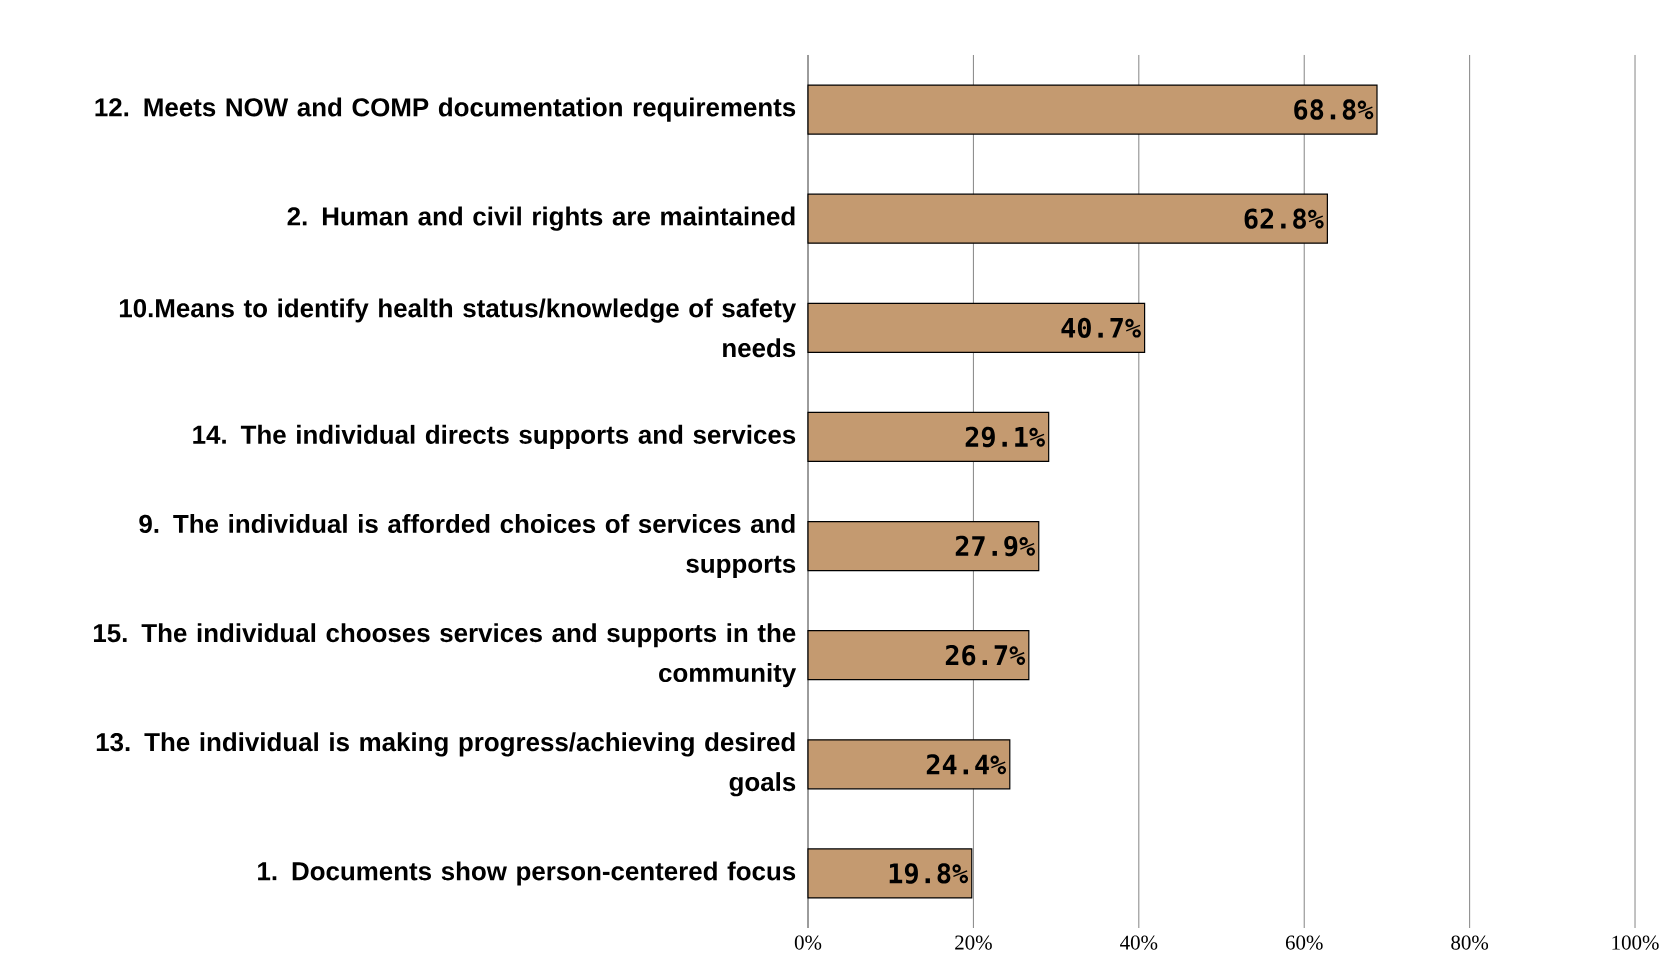 The height and width of the screenshot is (980, 1678). Describe the element at coordinates (527, 873) in the screenshot. I see `y-tick-label: 1. Documents show person-centered focus` at that location.